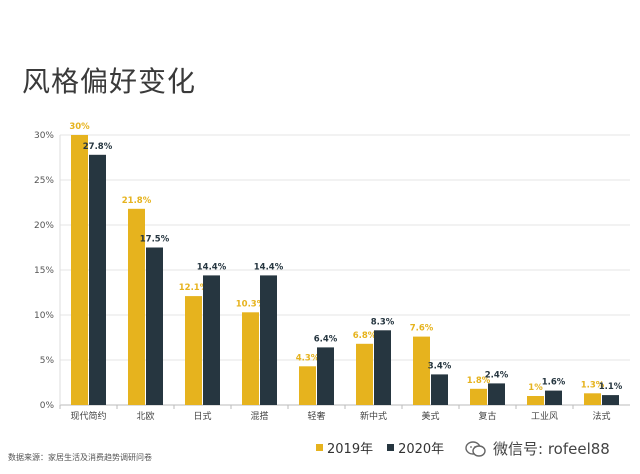 Image resolution: width=640 pixels, height=474 pixels. I want to click on data-label: 1.3%, so click(593, 385).